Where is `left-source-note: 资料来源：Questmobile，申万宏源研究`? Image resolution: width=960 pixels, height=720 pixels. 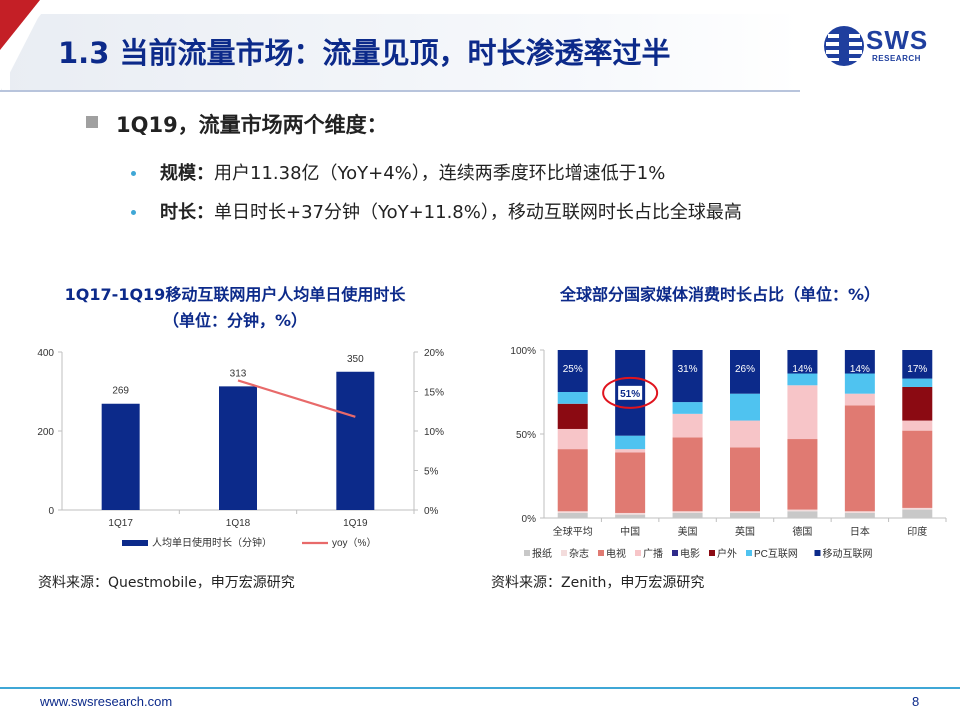
left-source-note: 资料来源：Questmobile，申万宏源研究 is located at coordinates (166, 583).